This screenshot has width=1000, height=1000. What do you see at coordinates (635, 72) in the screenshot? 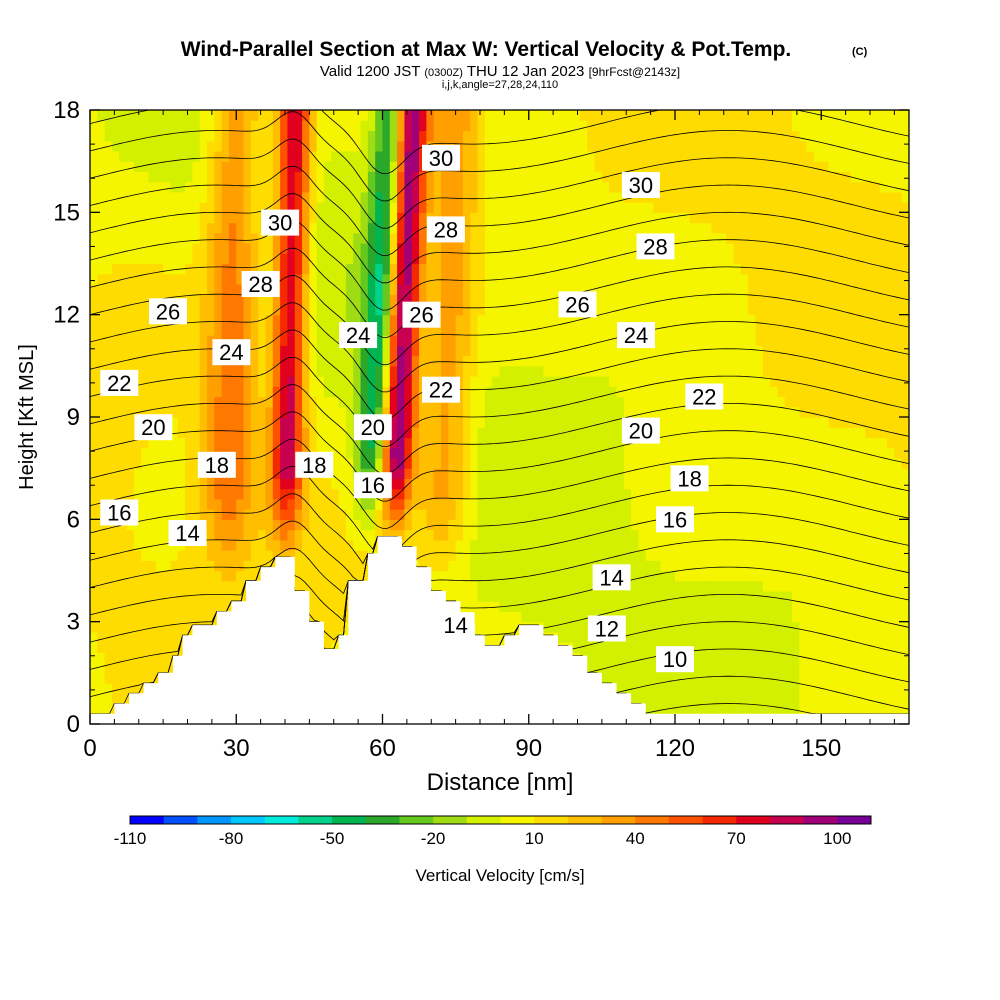
I see `forecast-info: [9hrFcst@2143z]` at bounding box center [635, 72].